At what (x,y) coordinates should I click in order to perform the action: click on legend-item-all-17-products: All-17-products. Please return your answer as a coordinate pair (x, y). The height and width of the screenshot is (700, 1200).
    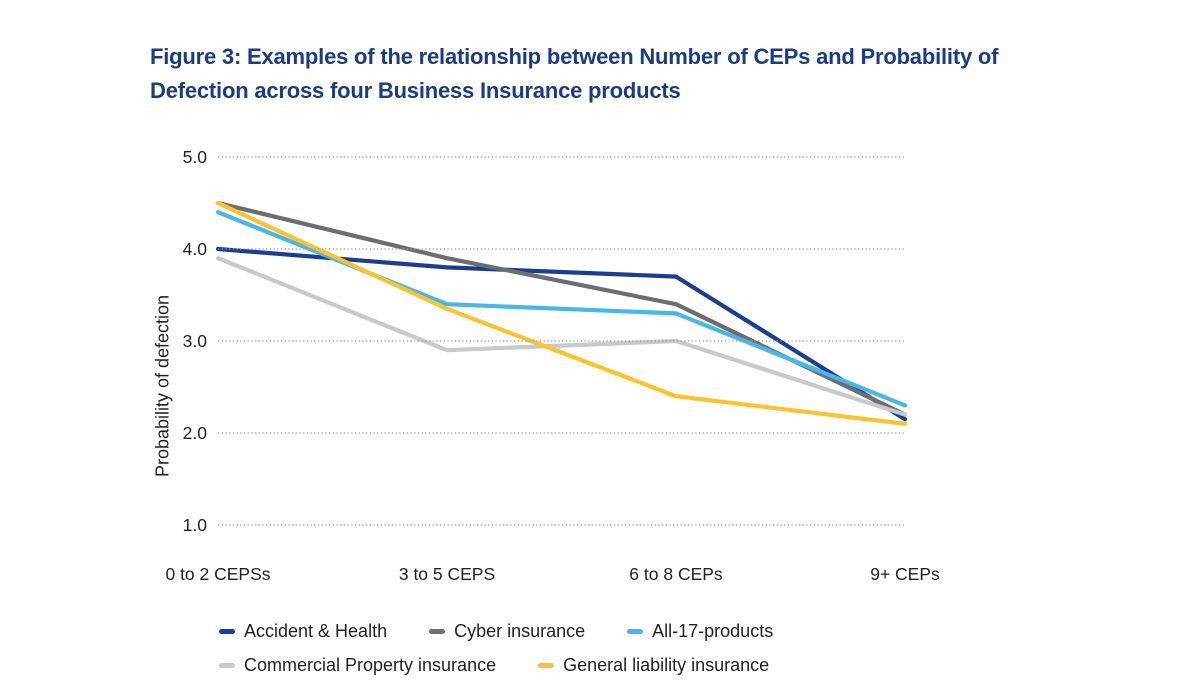
    Looking at the image, I should click on (700, 631).